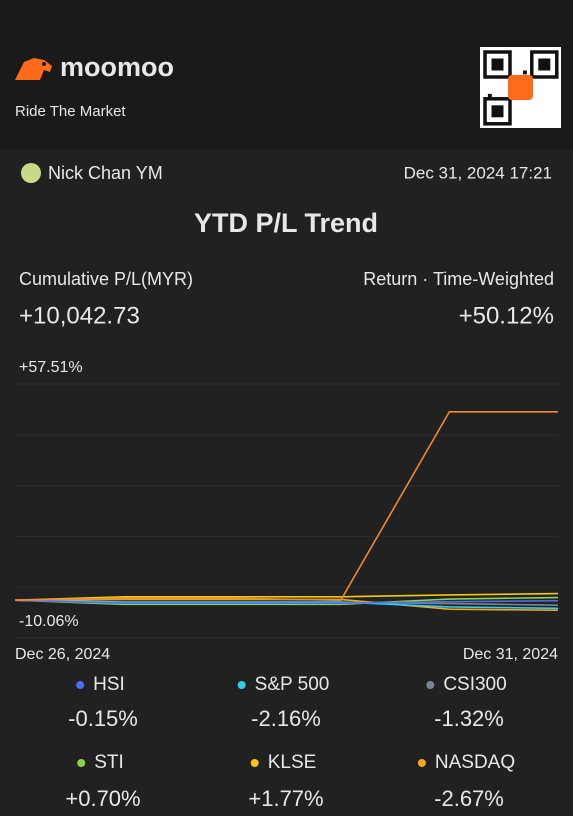 The width and height of the screenshot is (573, 816). I want to click on legend-label: CSI300, so click(474, 684).